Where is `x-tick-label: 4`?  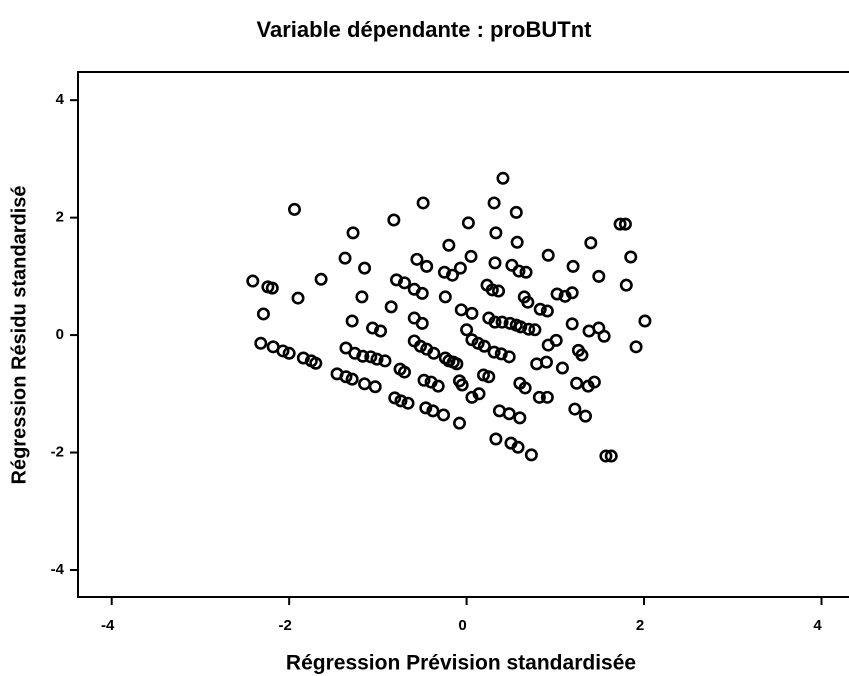
x-tick-label: 4 is located at coordinates (817, 625).